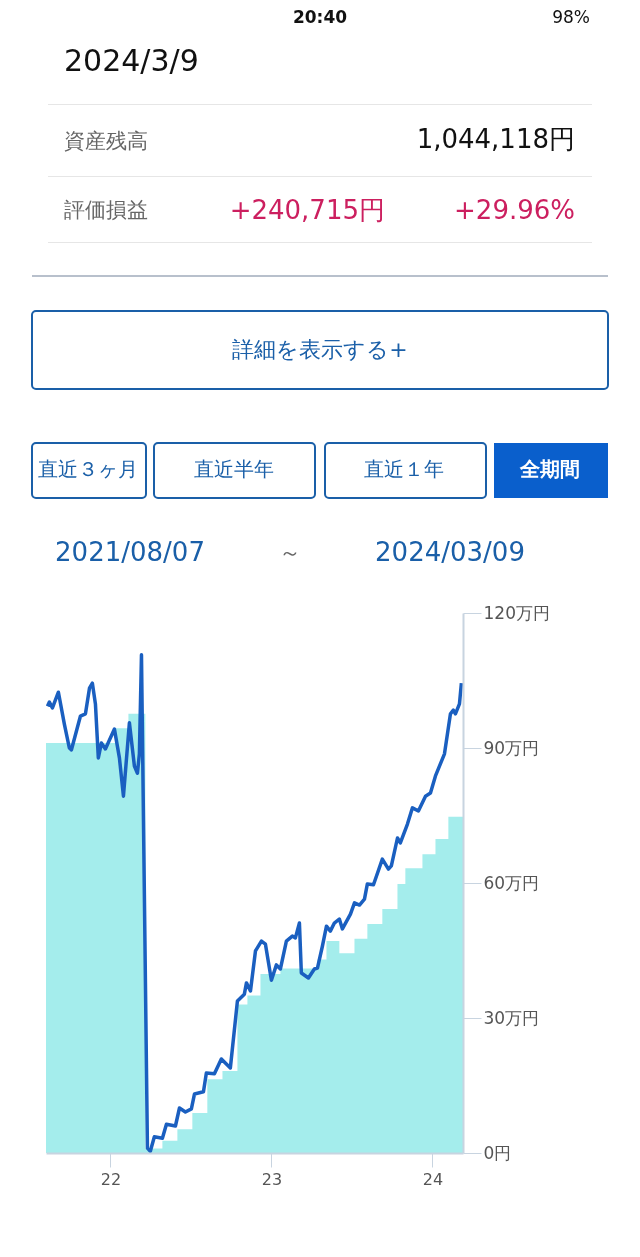  Describe the element at coordinates (130, 552) in the screenshot. I see `text: 2021/08/07` at that location.